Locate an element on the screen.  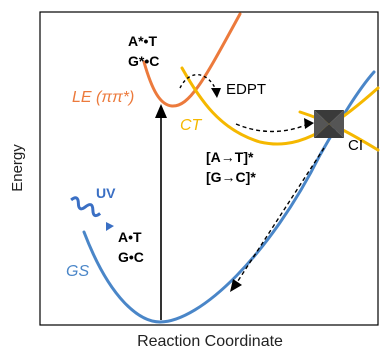
ct-to-ci-arrow is located at coordinates (272, 128).